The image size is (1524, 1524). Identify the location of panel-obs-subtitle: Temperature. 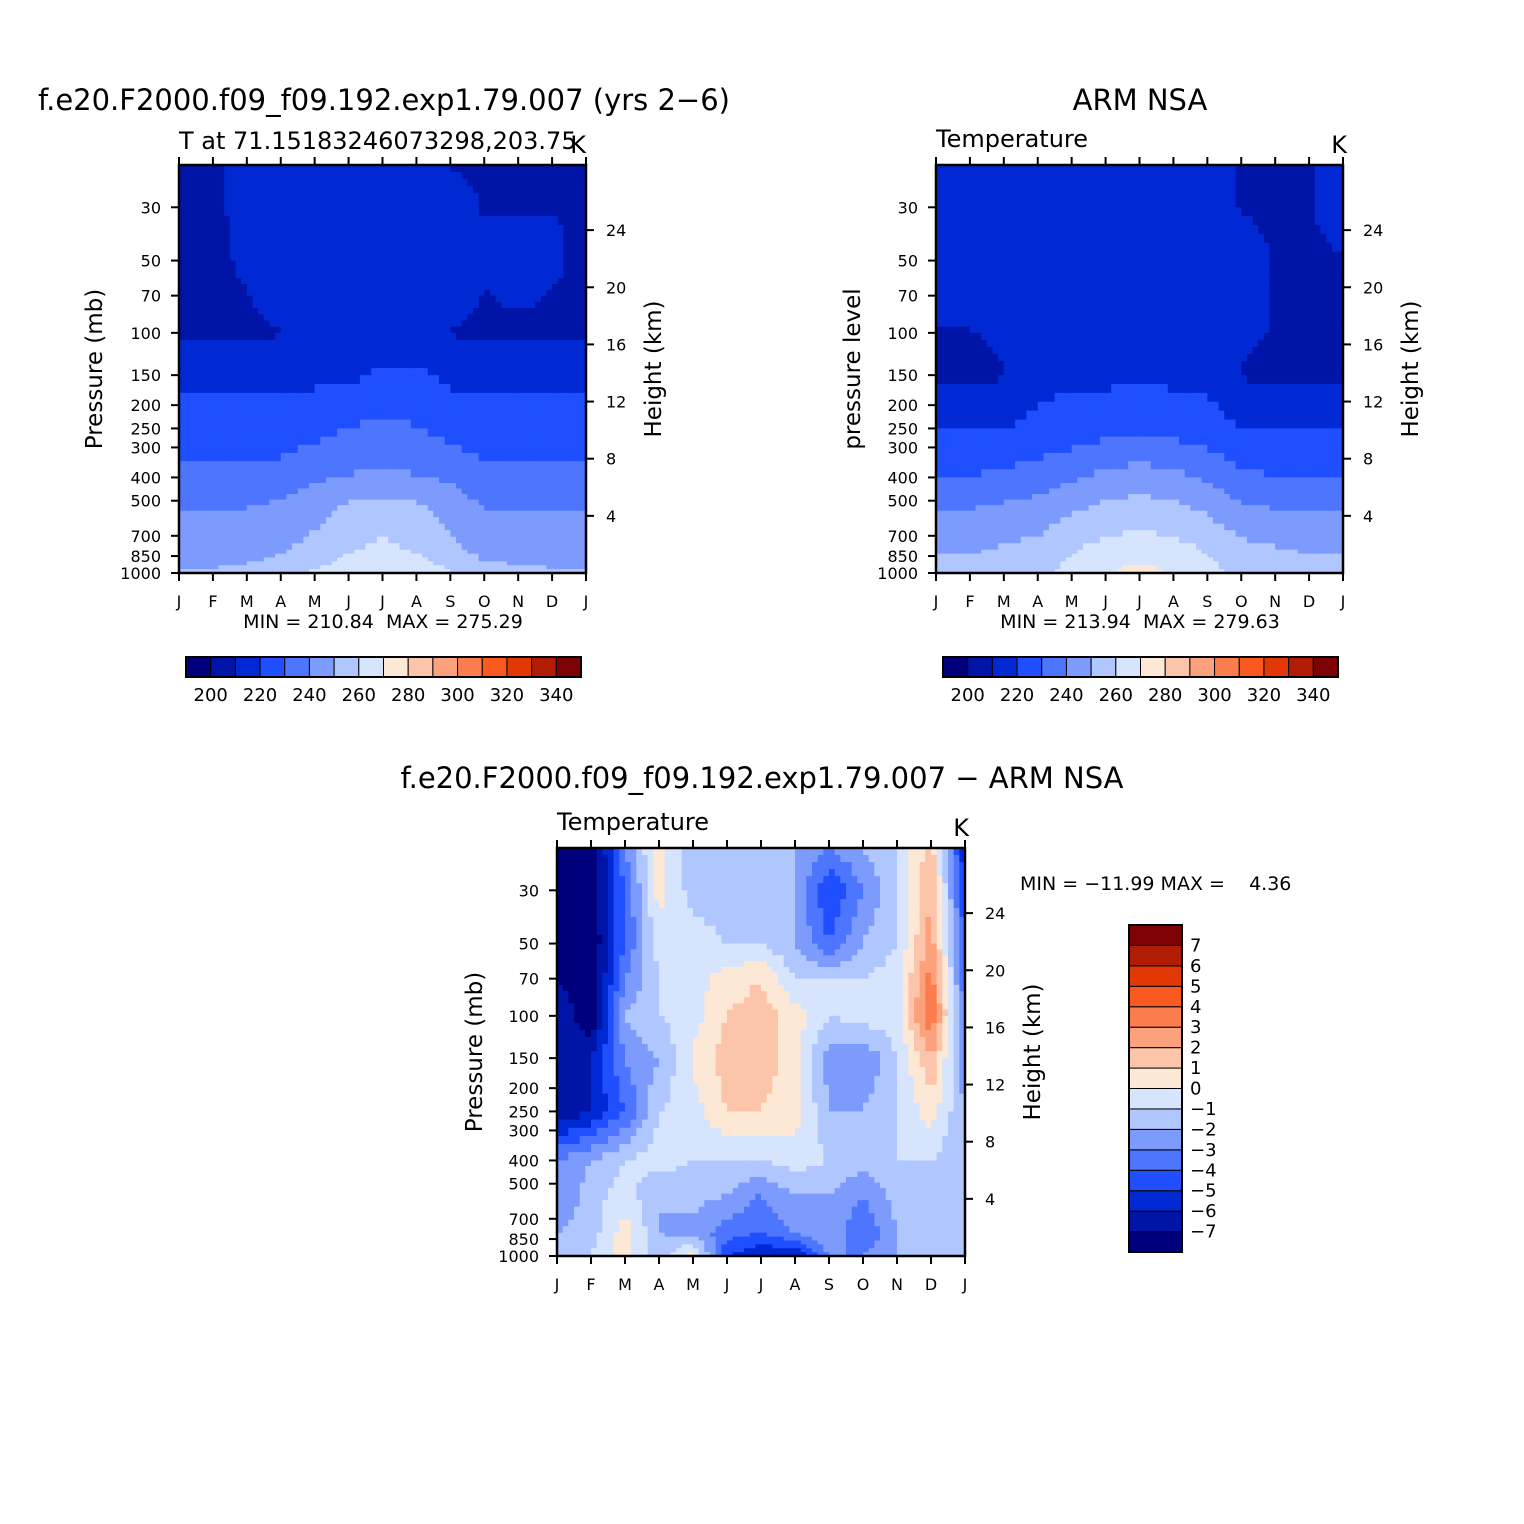
(1011, 139).